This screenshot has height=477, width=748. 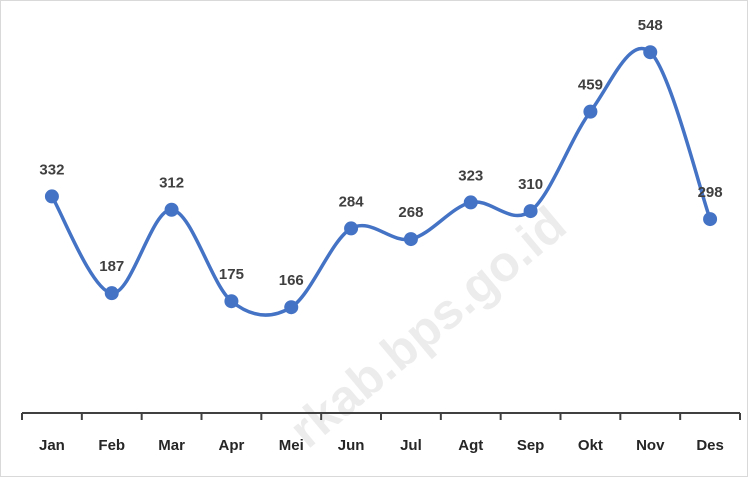 I want to click on data-label: 459, so click(x=590, y=85).